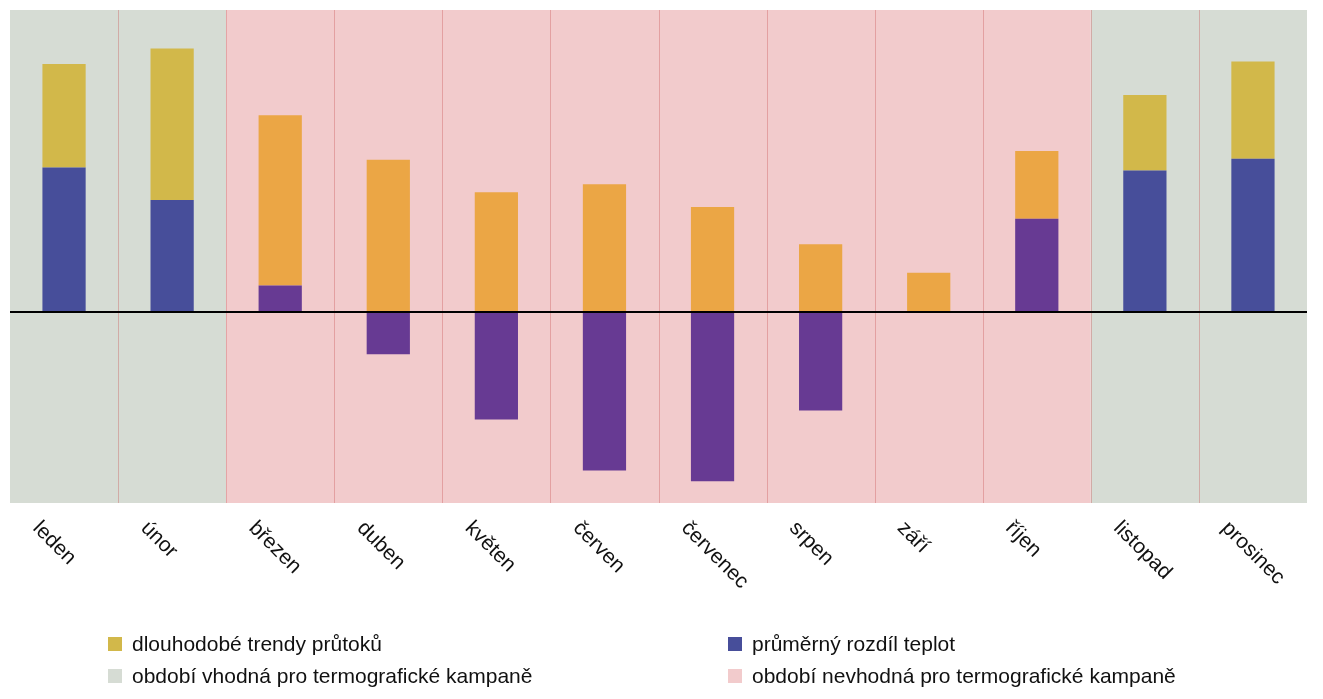 The height and width of the screenshot is (699, 1323). I want to click on legend-label: průměrný rozdíl teplot, so click(854, 644).